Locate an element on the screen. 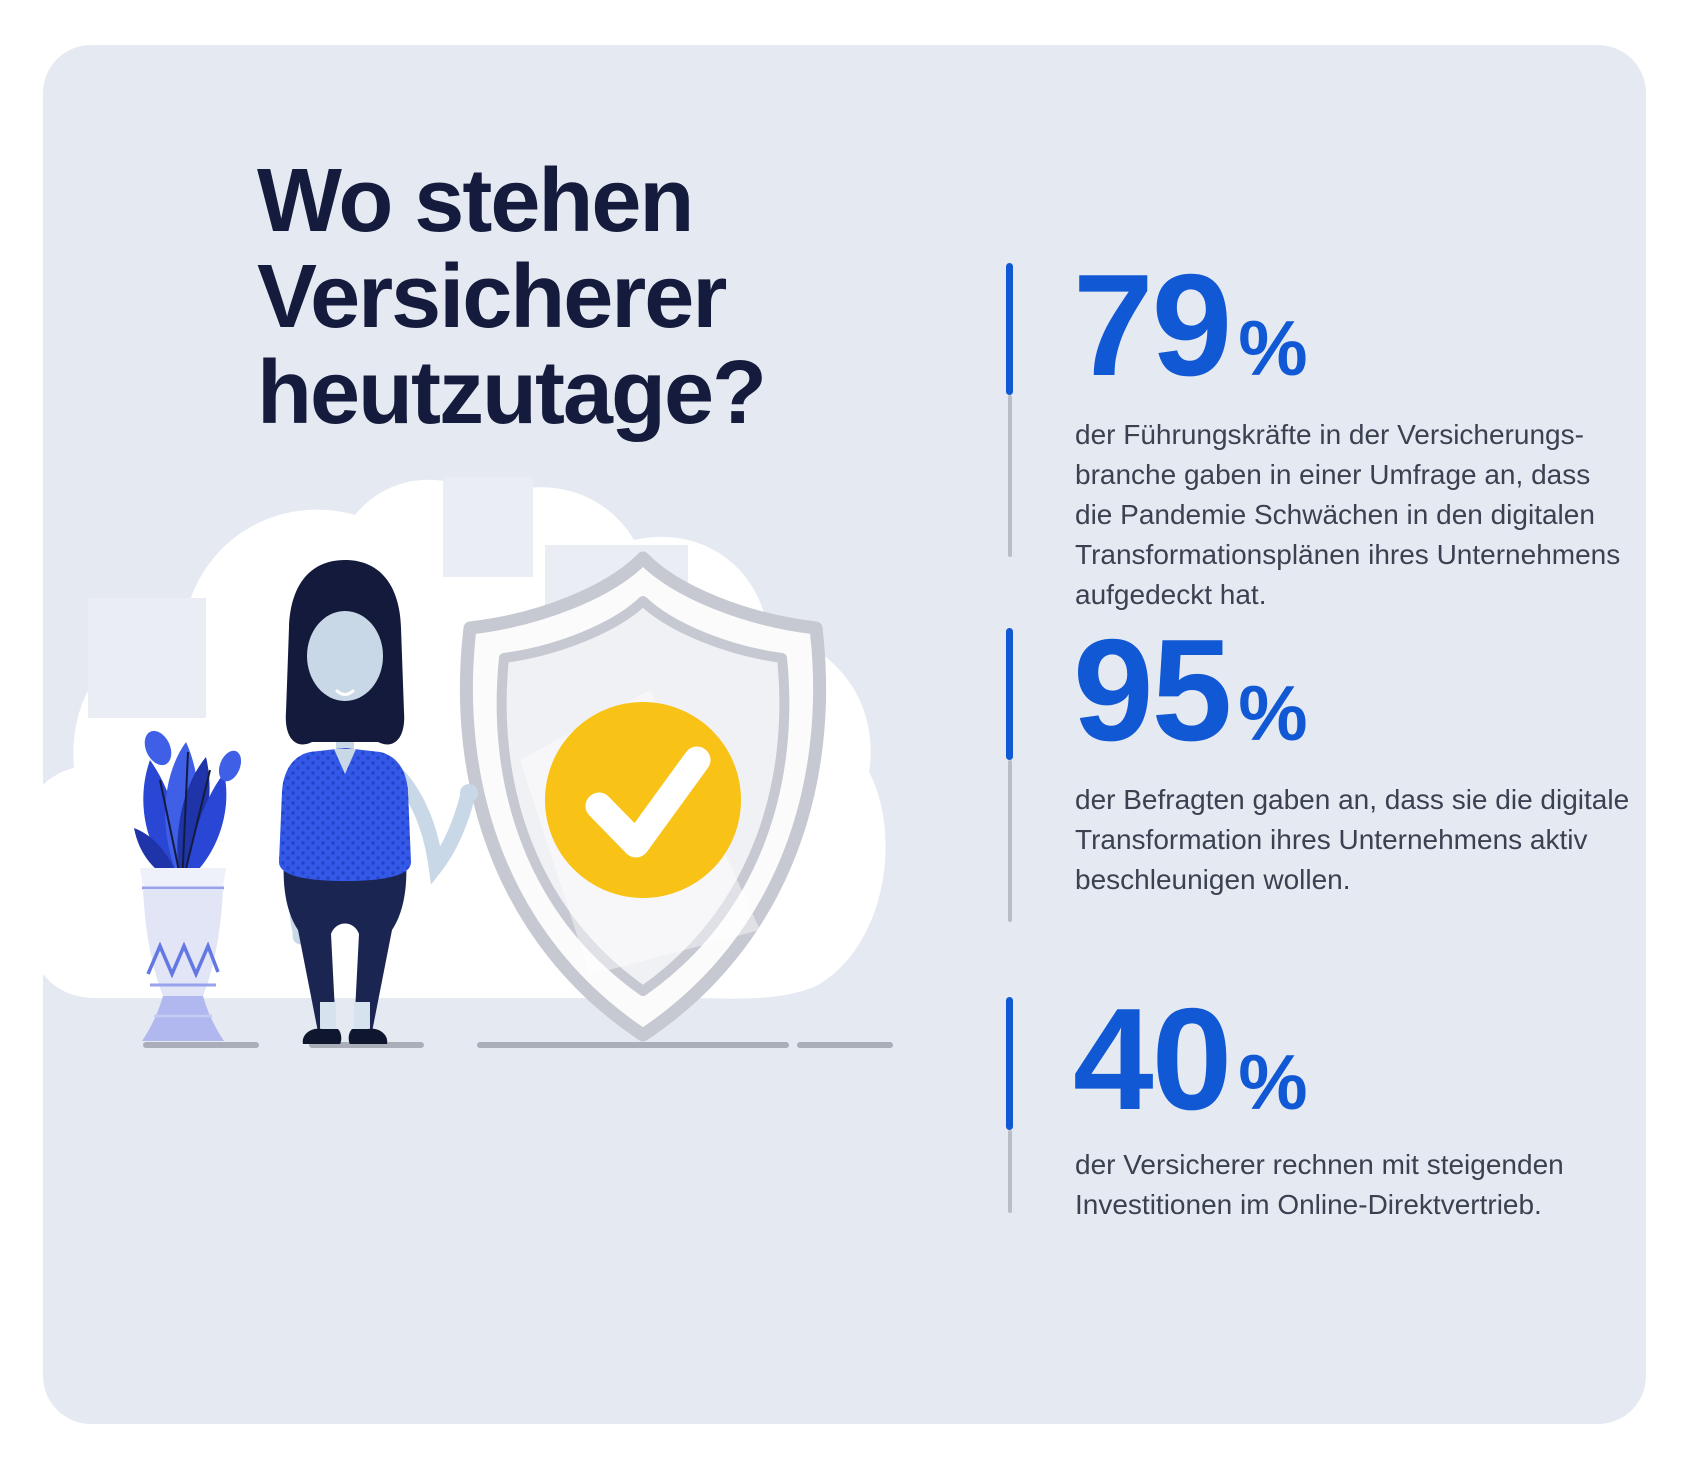 This screenshot has width=1687, height=1458. stat-3-value: 40 is located at coordinates (1152, 1059).